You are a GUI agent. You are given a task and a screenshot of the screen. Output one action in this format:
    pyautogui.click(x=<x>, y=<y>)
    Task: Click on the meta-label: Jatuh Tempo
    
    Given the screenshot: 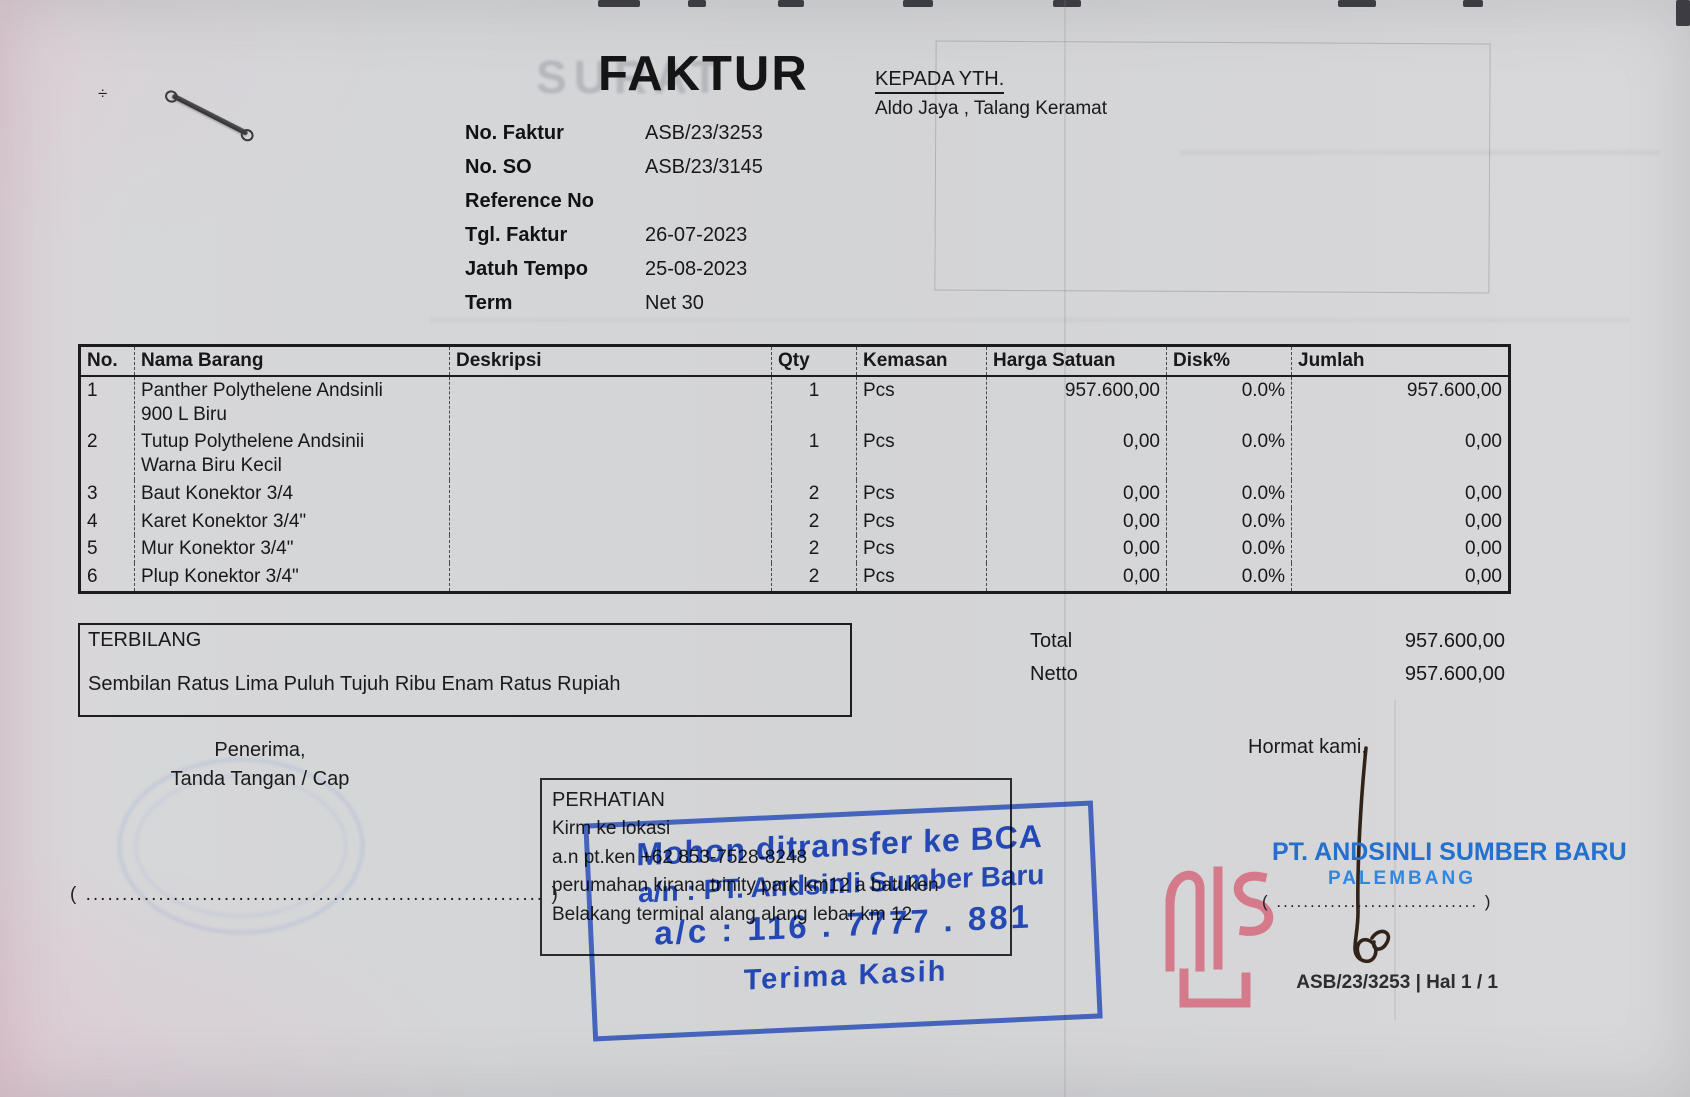 What is the action you would take?
    pyautogui.click(x=526, y=269)
    